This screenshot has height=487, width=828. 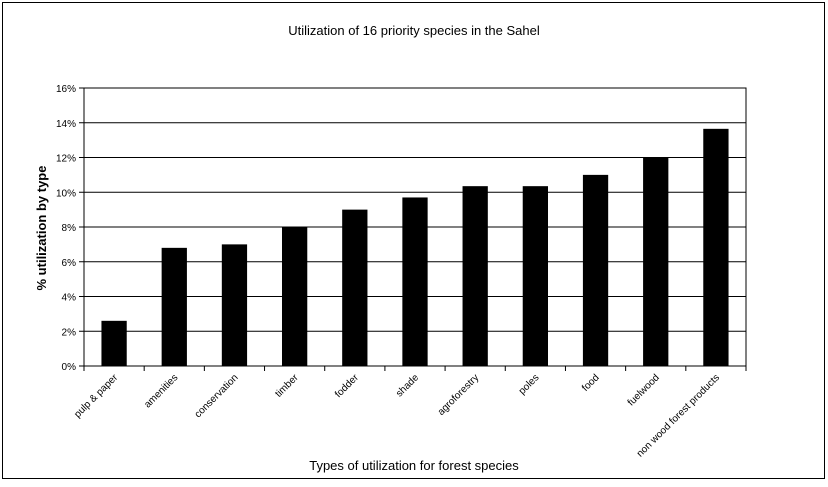 I want to click on y-tick-labels: 0% 2% 4% 6% 8% 10% 12% 14% 16%, so click(x=66, y=228).